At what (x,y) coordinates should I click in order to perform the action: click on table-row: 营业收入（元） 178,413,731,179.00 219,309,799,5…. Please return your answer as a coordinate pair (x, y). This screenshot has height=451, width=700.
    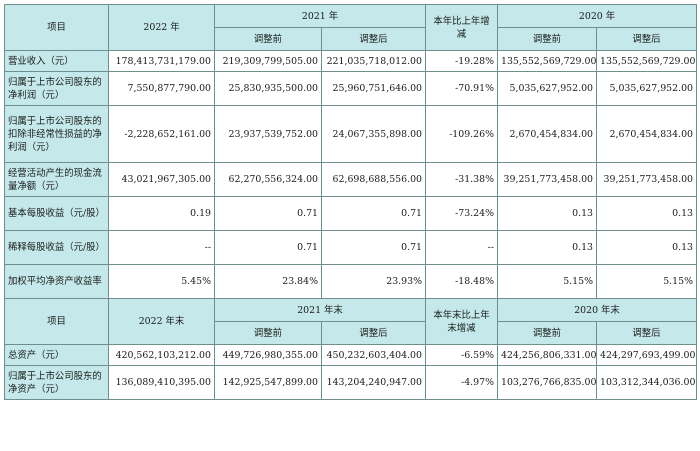
    Looking at the image, I should click on (350, 61).